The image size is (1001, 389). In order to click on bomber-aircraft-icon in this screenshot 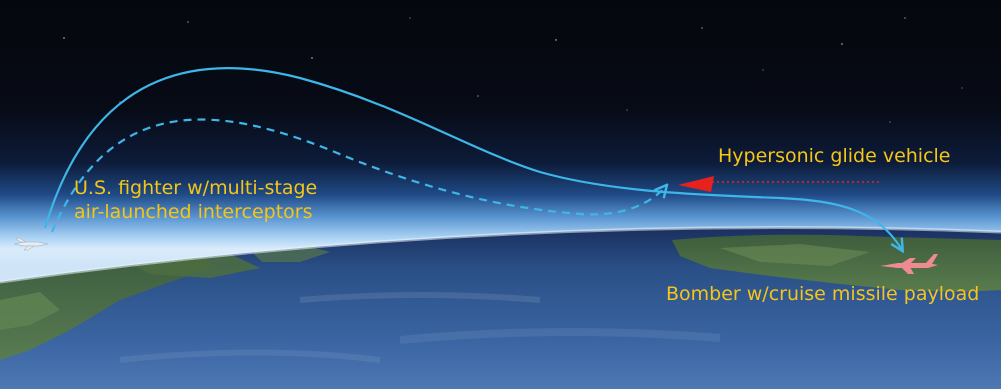, I will do `click(909, 264)`.